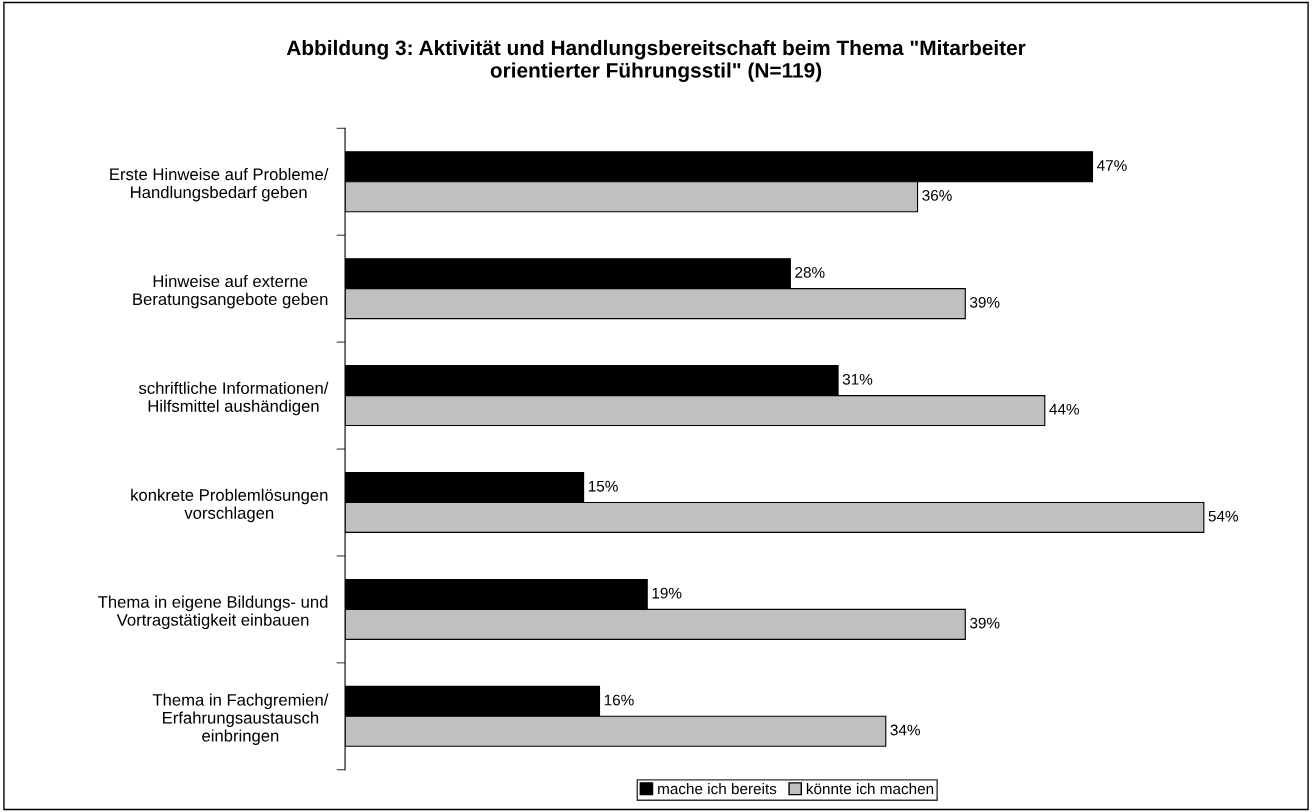  What do you see at coordinates (937, 195) in the screenshot?
I see `data-label: 36%` at bounding box center [937, 195].